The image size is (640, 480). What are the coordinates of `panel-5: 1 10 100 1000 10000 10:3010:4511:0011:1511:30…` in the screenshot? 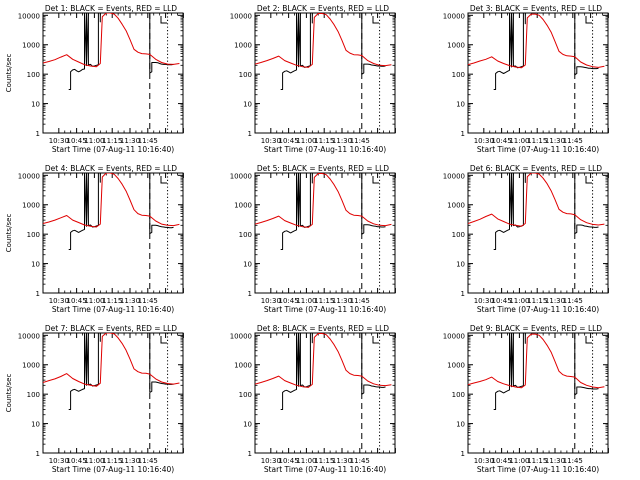 It's located at (313, 239).